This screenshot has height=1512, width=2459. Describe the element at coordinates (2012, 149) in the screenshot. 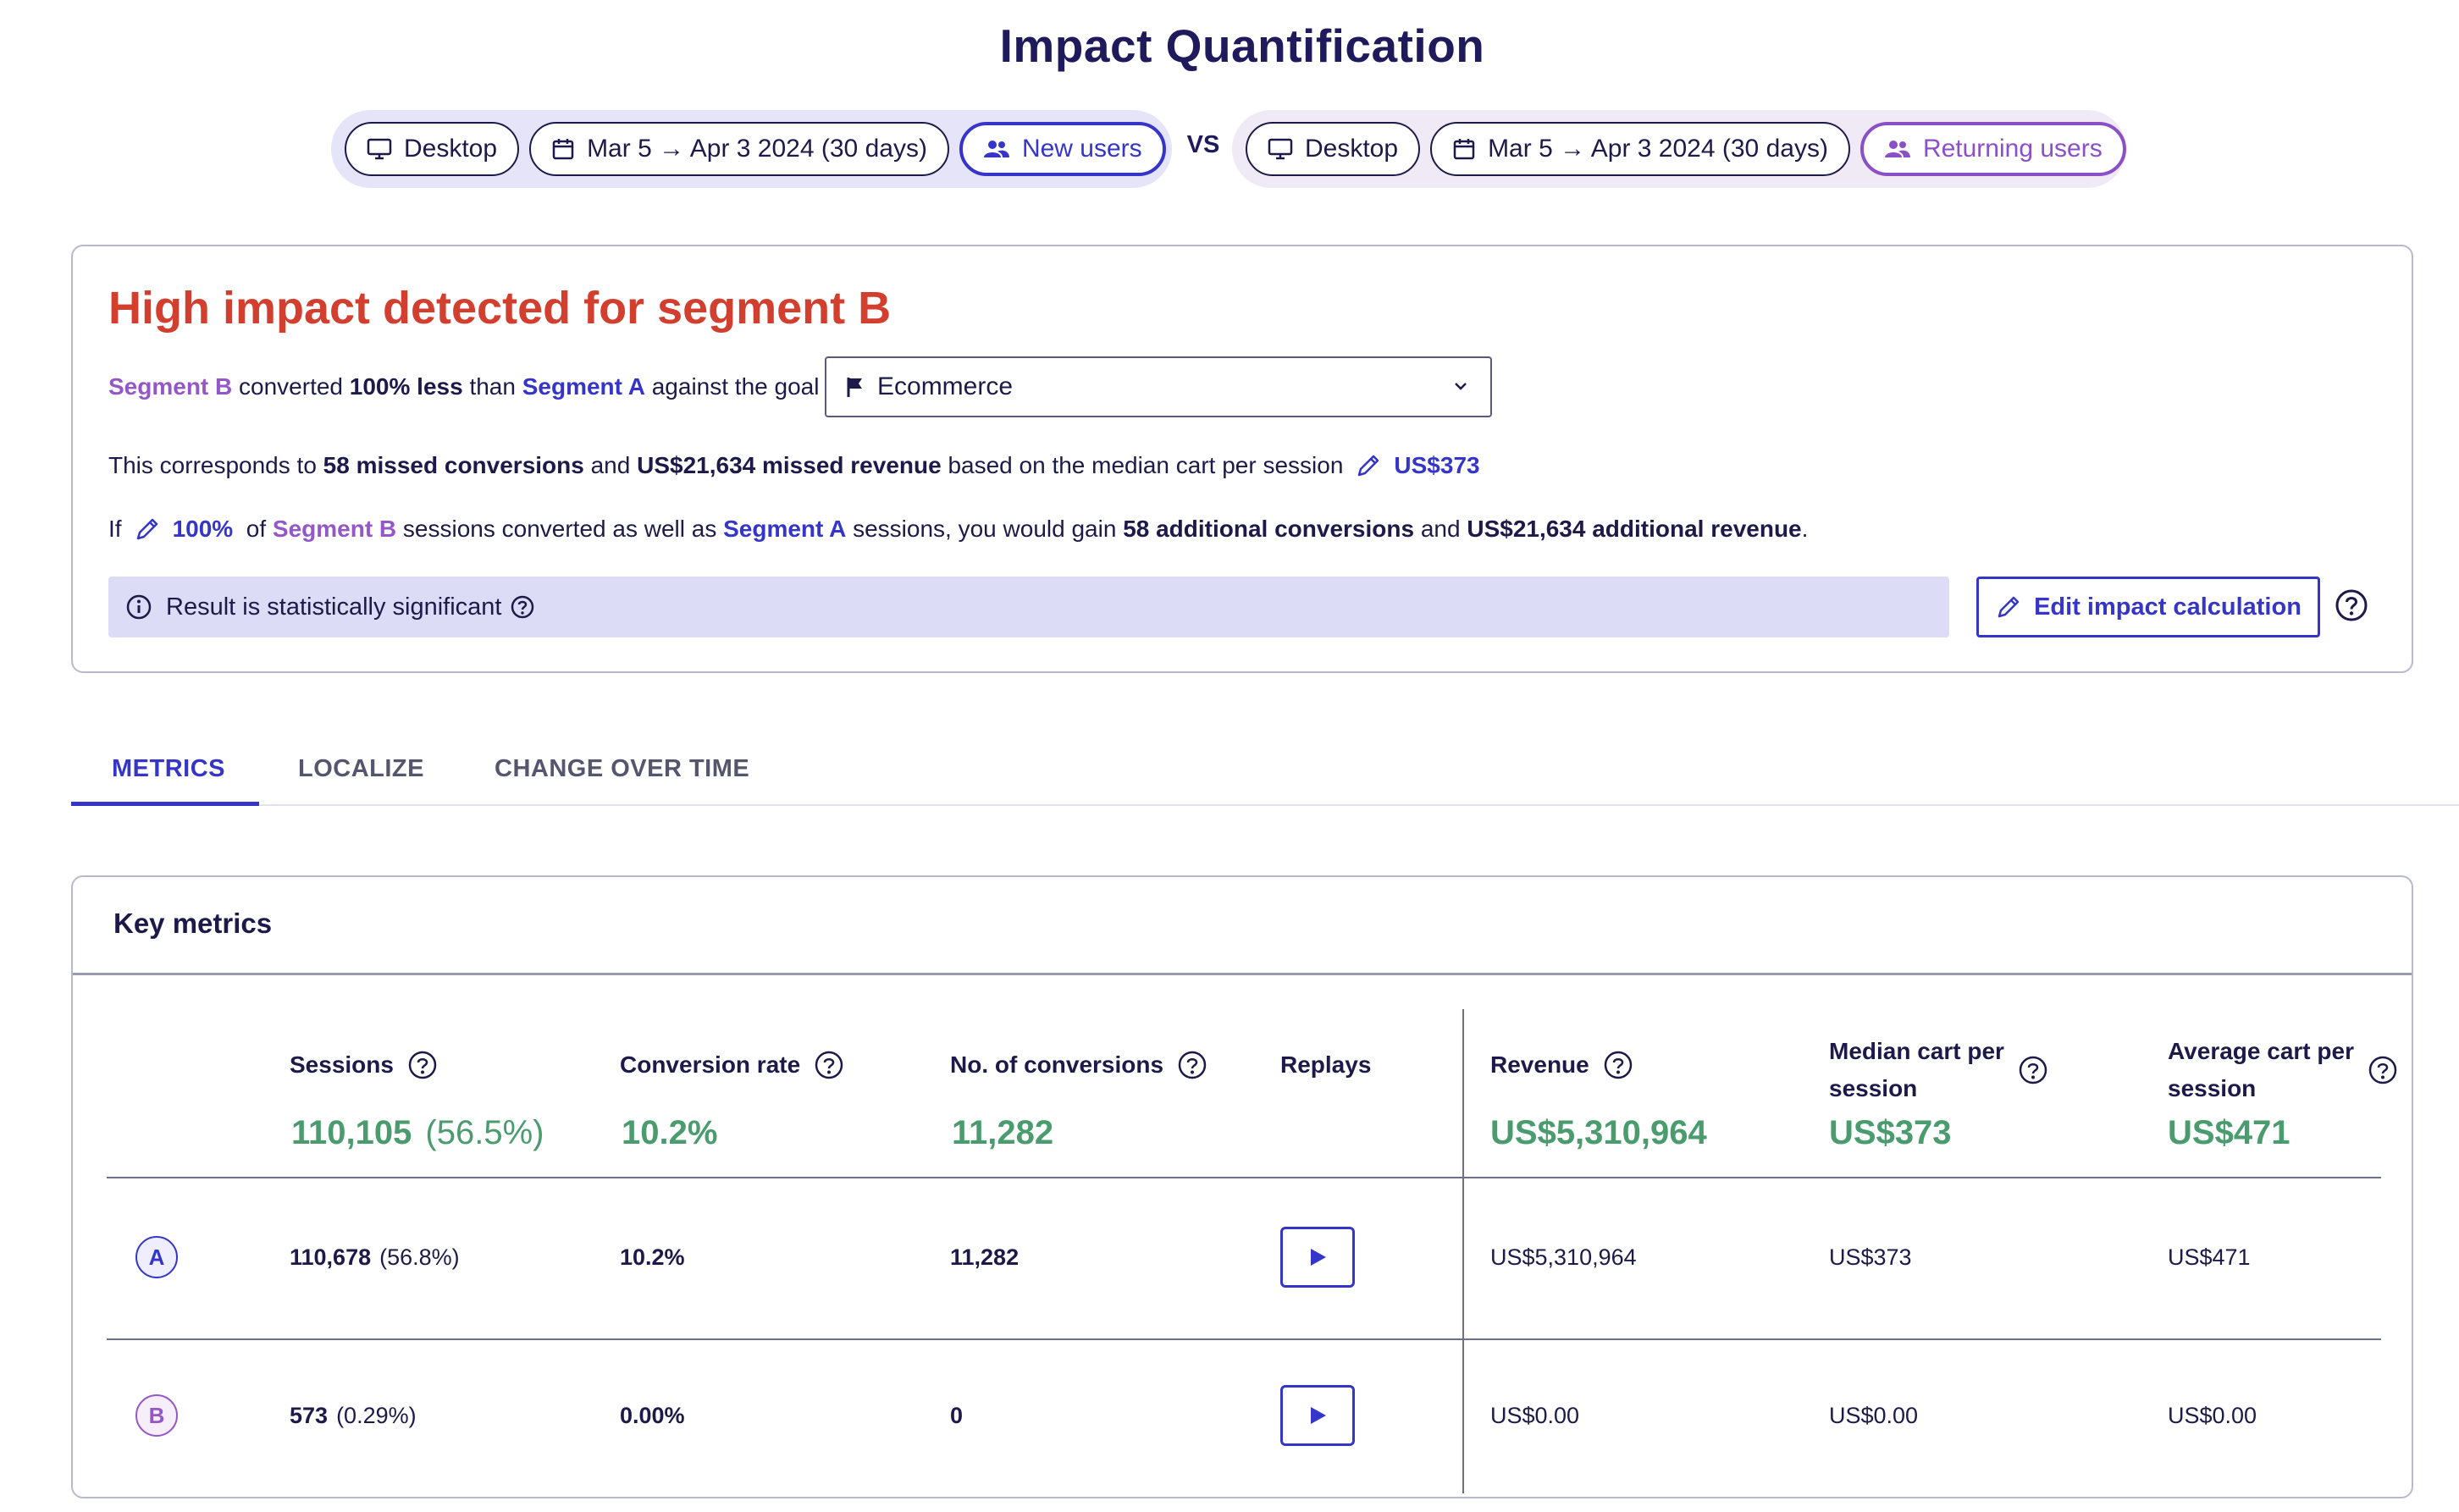

I see `segment-b-users-label: Returning users` at that location.